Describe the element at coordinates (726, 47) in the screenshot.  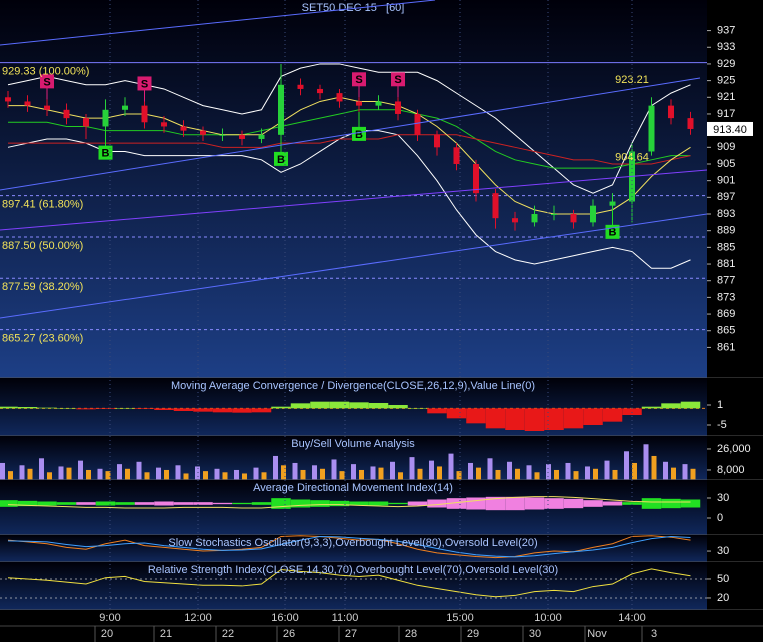
I see `y-tick-label: 933` at that location.